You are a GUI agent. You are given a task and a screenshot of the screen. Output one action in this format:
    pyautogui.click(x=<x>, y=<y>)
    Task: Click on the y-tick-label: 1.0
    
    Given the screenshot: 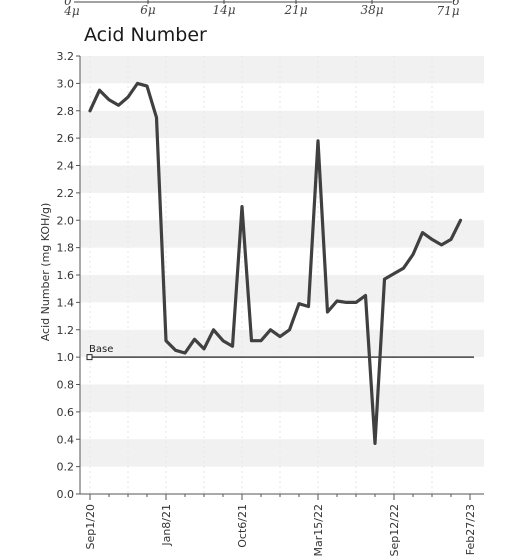 What is the action you would take?
    pyautogui.click(x=66, y=357)
    